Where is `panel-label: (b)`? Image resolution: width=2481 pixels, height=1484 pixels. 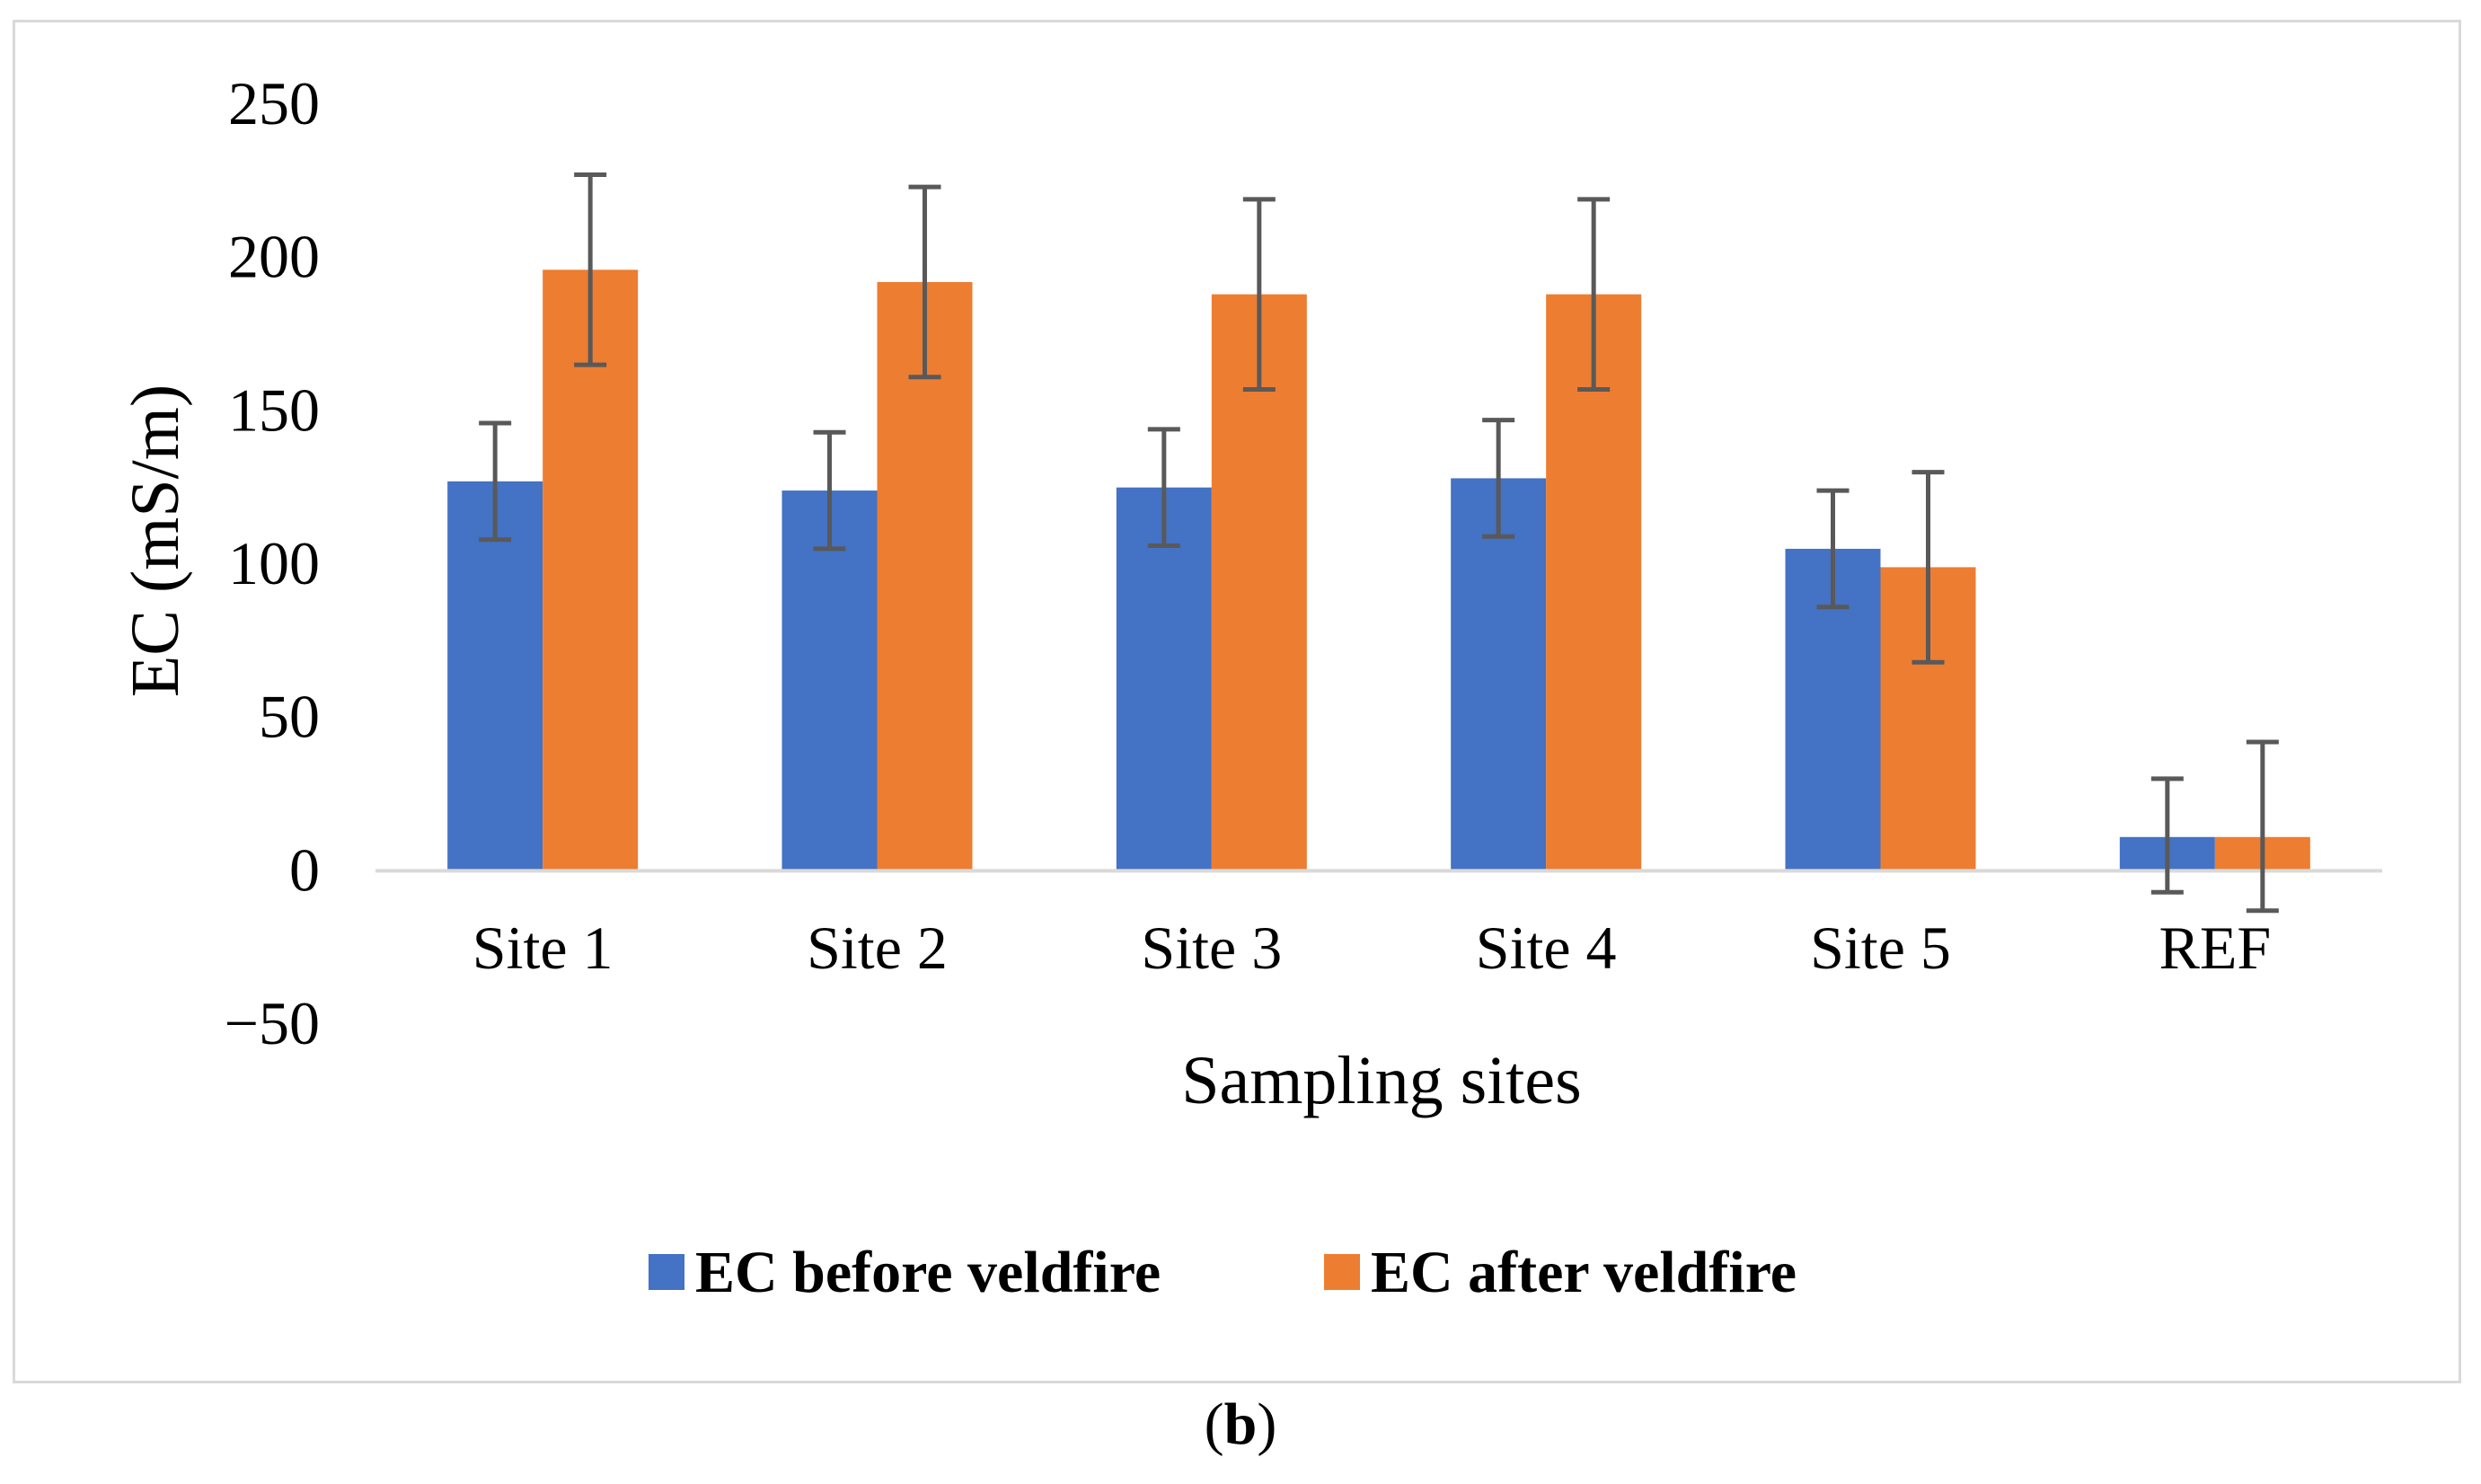 panel-label: (b) is located at coordinates (1241, 1425).